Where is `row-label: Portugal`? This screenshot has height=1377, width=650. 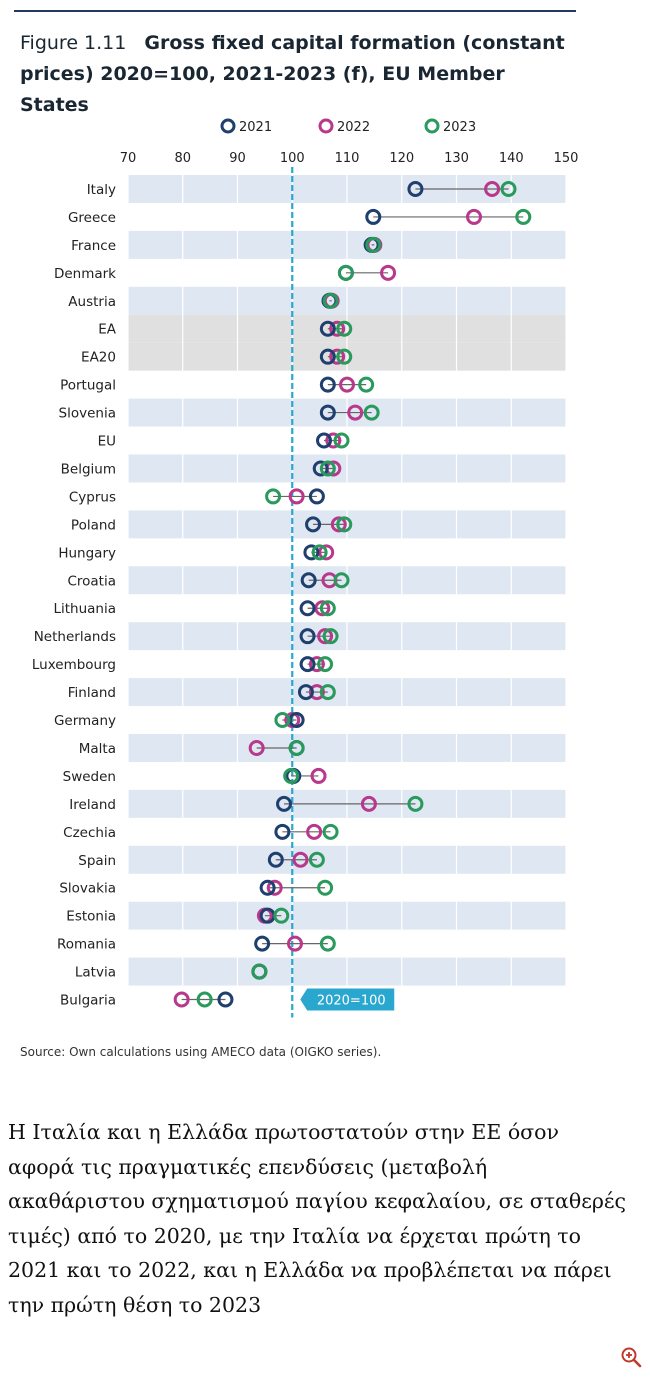 row-label: Portugal is located at coordinates (88, 386).